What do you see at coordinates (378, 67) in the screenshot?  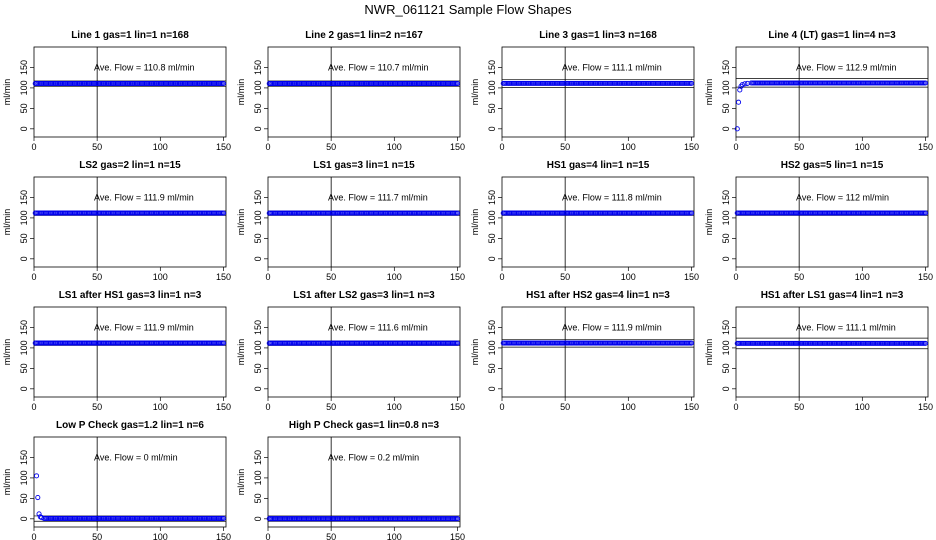 I see `average-flow-annotation: Ave. Flow = 110.7 ml/min` at bounding box center [378, 67].